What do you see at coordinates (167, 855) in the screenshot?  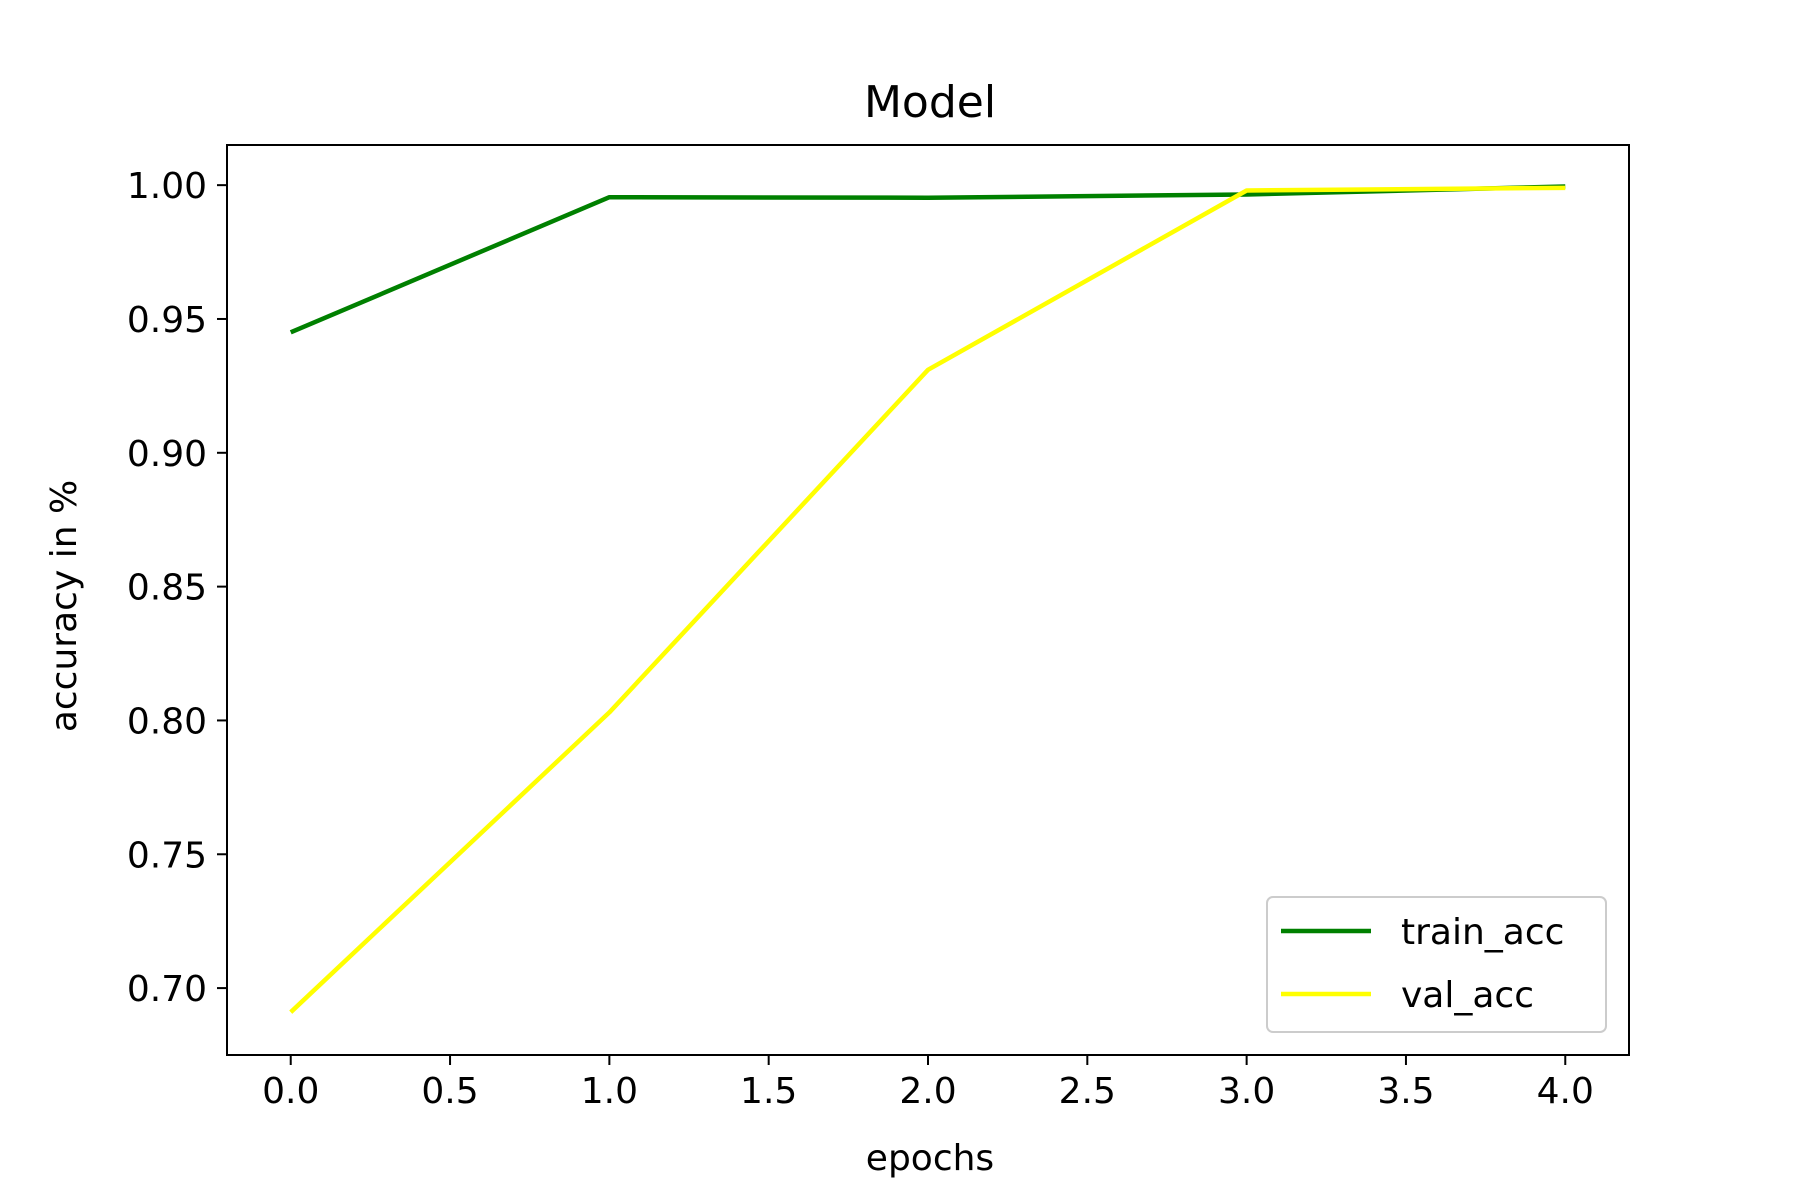 I see `y-tick-label: 0.75` at bounding box center [167, 855].